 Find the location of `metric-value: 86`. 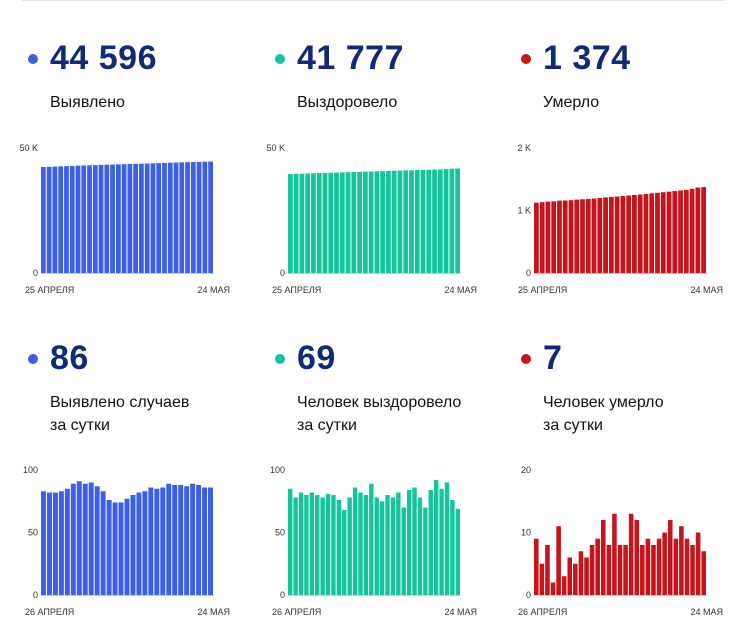

metric-value: 86 is located at coordinates (69, 358).